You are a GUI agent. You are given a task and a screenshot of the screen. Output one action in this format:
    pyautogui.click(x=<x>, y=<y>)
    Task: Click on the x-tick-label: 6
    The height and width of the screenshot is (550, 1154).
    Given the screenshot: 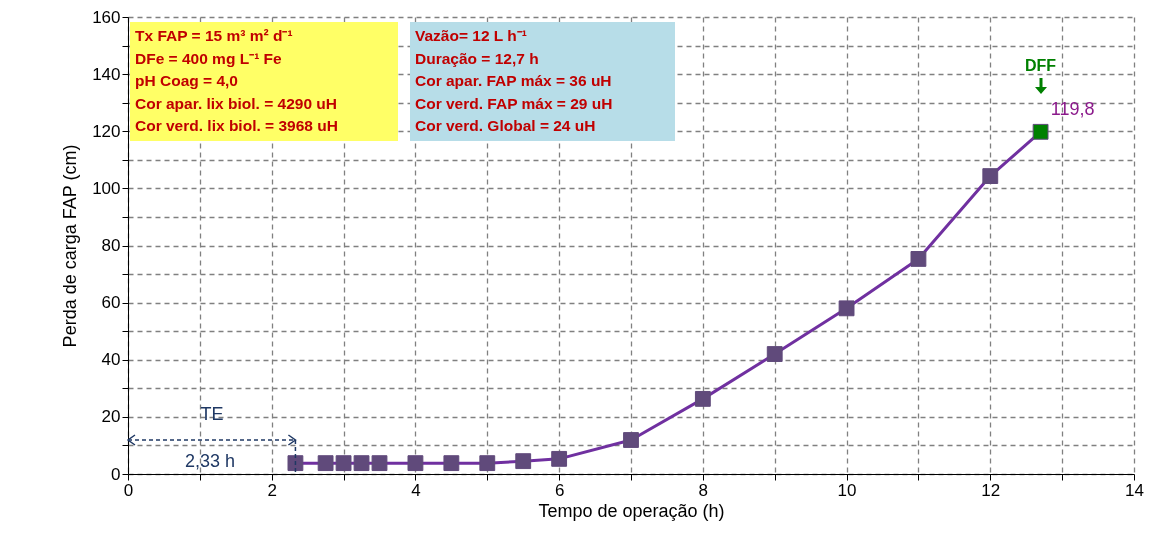 What is the action you would take?
    pyautogui.click(x=559, y=490)
    